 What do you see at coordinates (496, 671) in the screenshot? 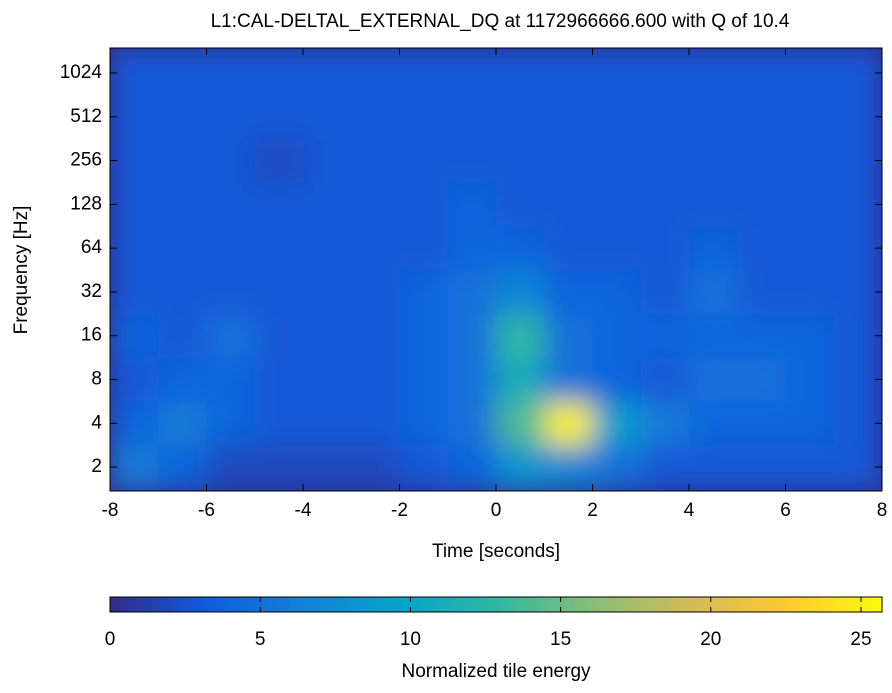
I see `colorbar-label: Normalized tile energy` at bounding box center [496, 671].